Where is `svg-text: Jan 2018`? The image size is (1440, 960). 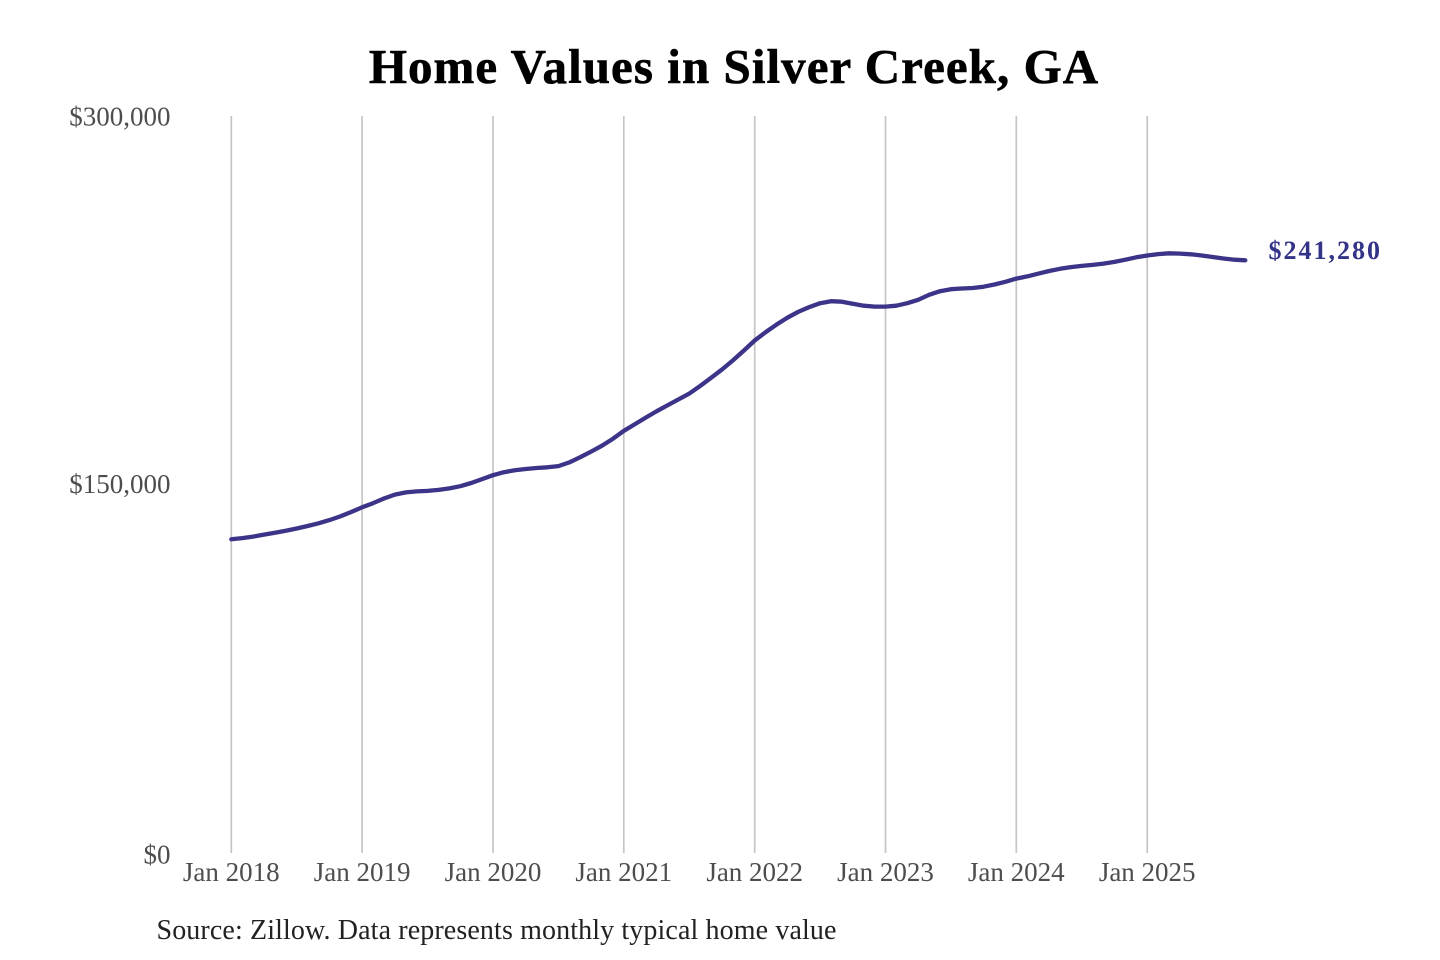 svg-text: Jan 2018 is located at coordinates (231, 872).